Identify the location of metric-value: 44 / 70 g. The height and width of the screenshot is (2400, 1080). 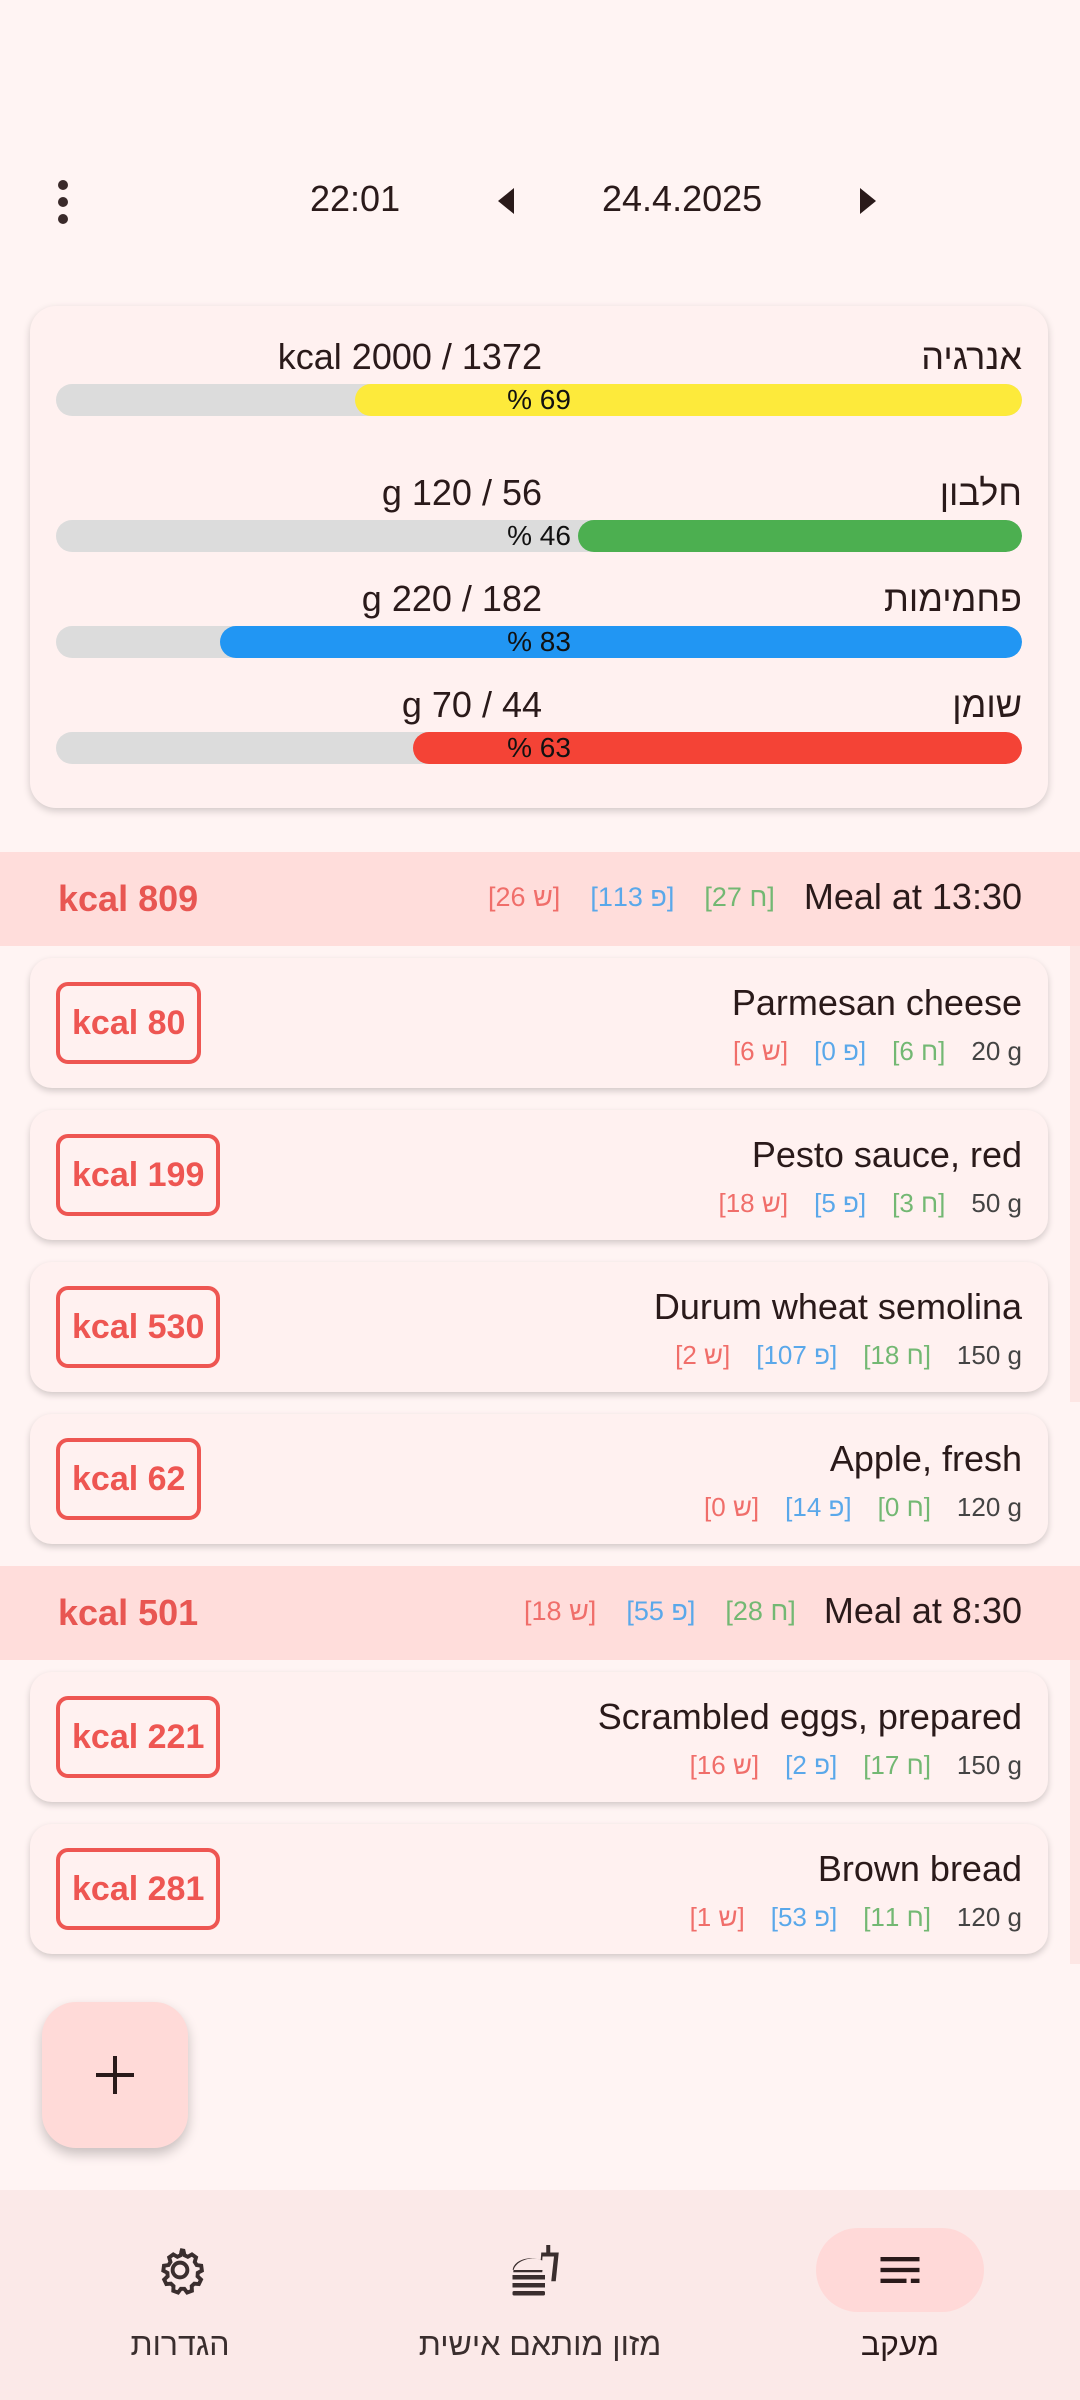
(471, 704).